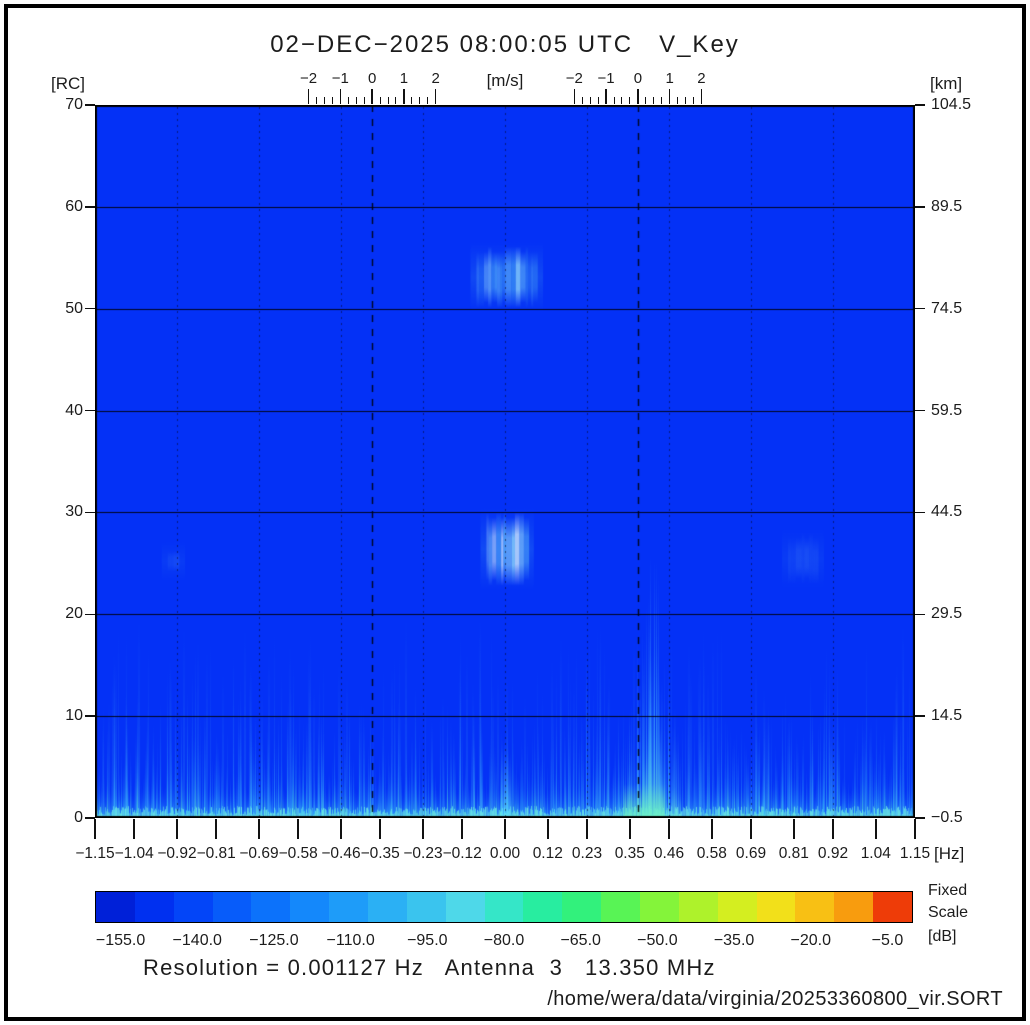  I want to click on bottom-axis-tick-label: 0.12, so click(547, 853).